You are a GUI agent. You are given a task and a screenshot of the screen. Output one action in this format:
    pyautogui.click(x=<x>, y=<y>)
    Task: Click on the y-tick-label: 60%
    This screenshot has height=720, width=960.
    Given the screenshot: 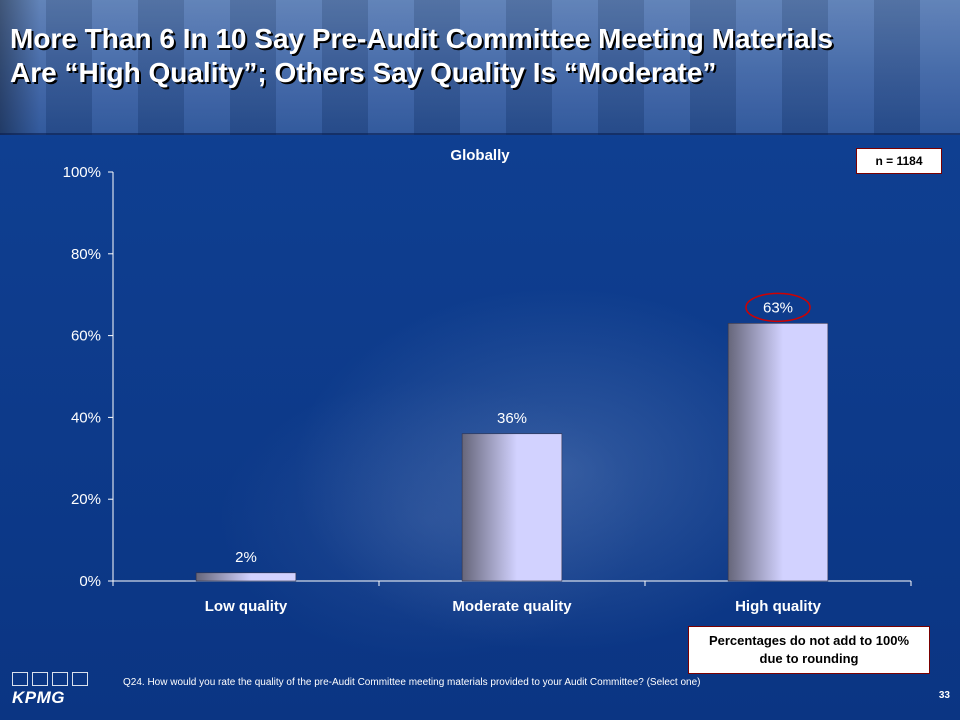 What is the action you would take?
    pyautogui.click(x=86, y=336)
    